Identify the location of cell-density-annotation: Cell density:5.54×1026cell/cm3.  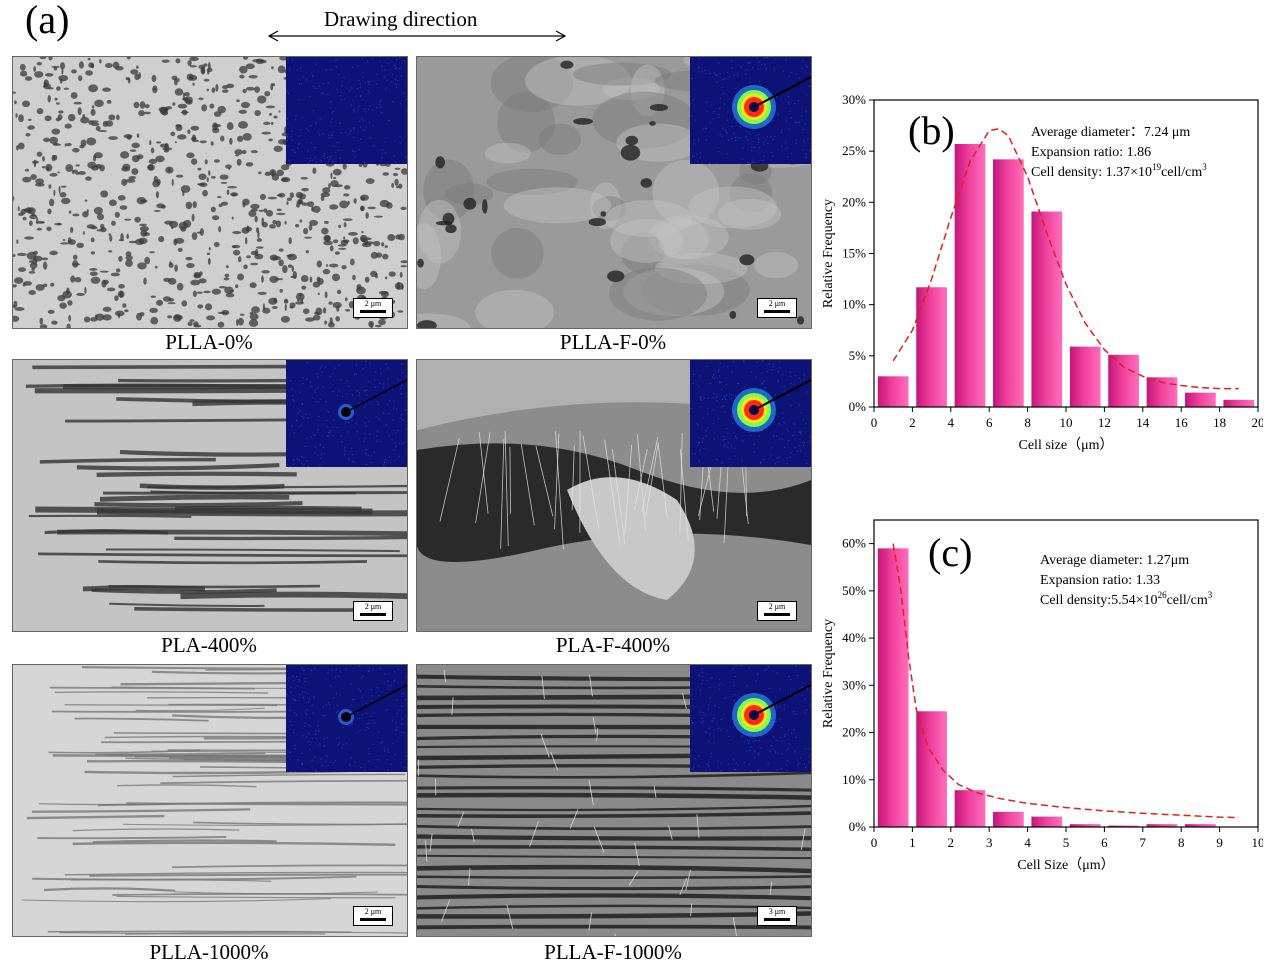
(1126, 599).